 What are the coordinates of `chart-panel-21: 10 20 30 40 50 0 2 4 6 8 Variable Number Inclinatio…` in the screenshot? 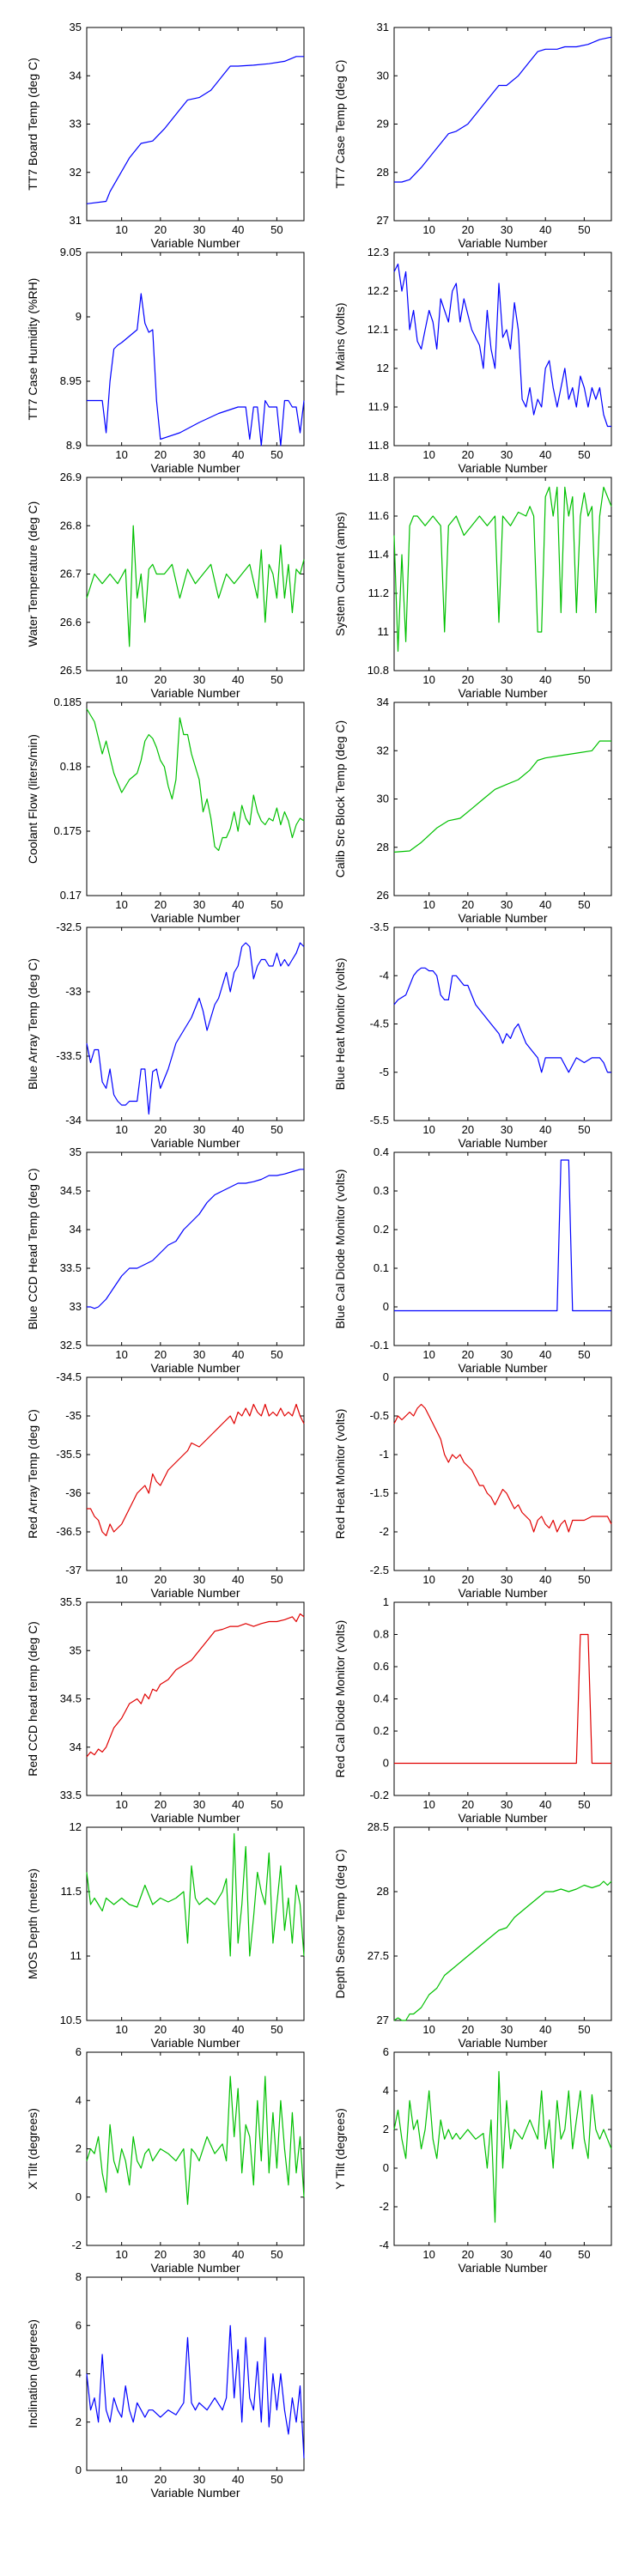 It's located at (165, 2385).